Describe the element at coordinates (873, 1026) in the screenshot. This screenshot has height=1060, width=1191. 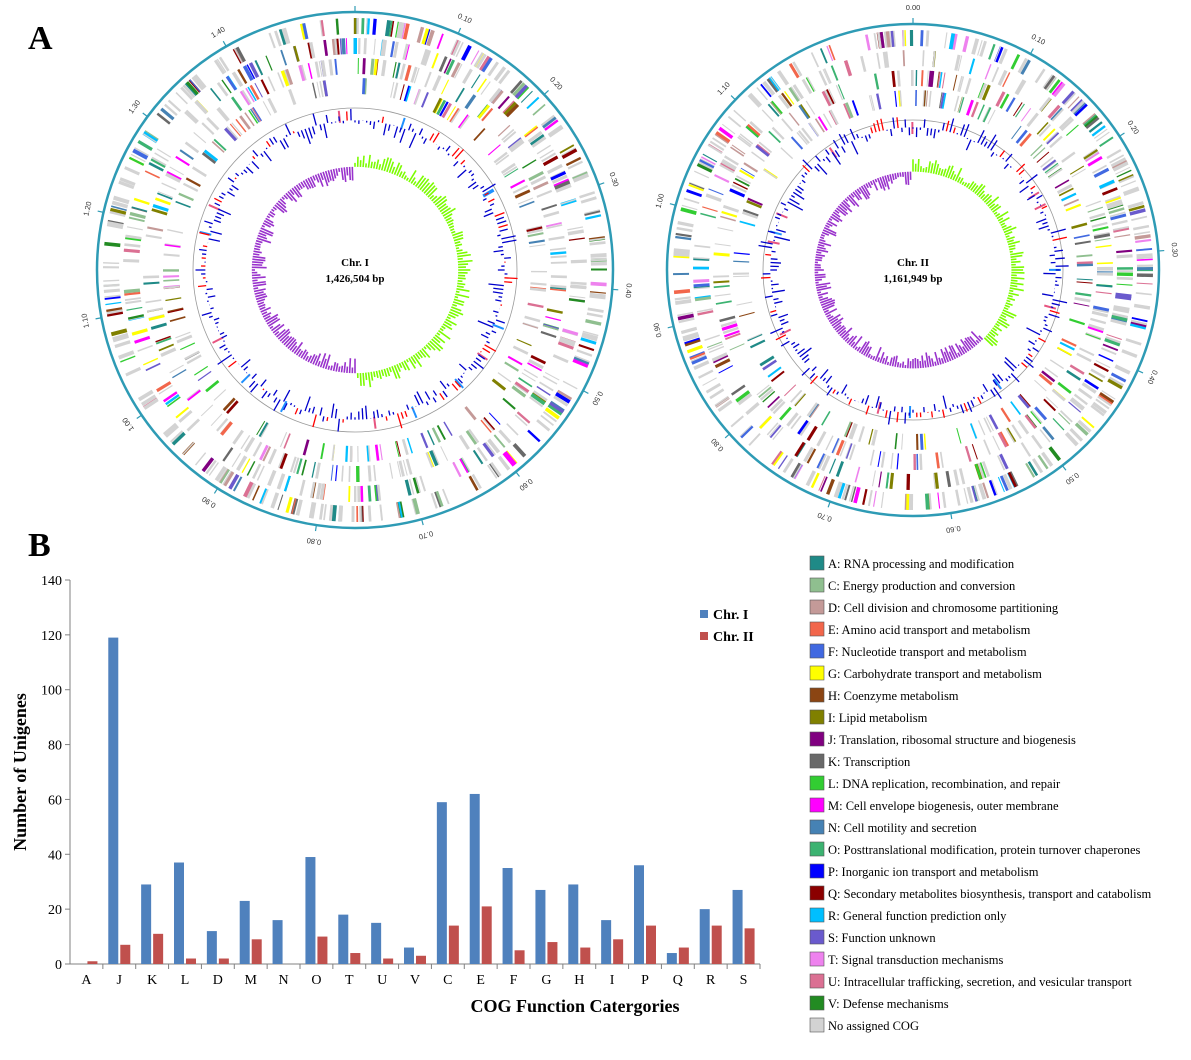
I see `cog-legend-label: No assigned COG` at that location.